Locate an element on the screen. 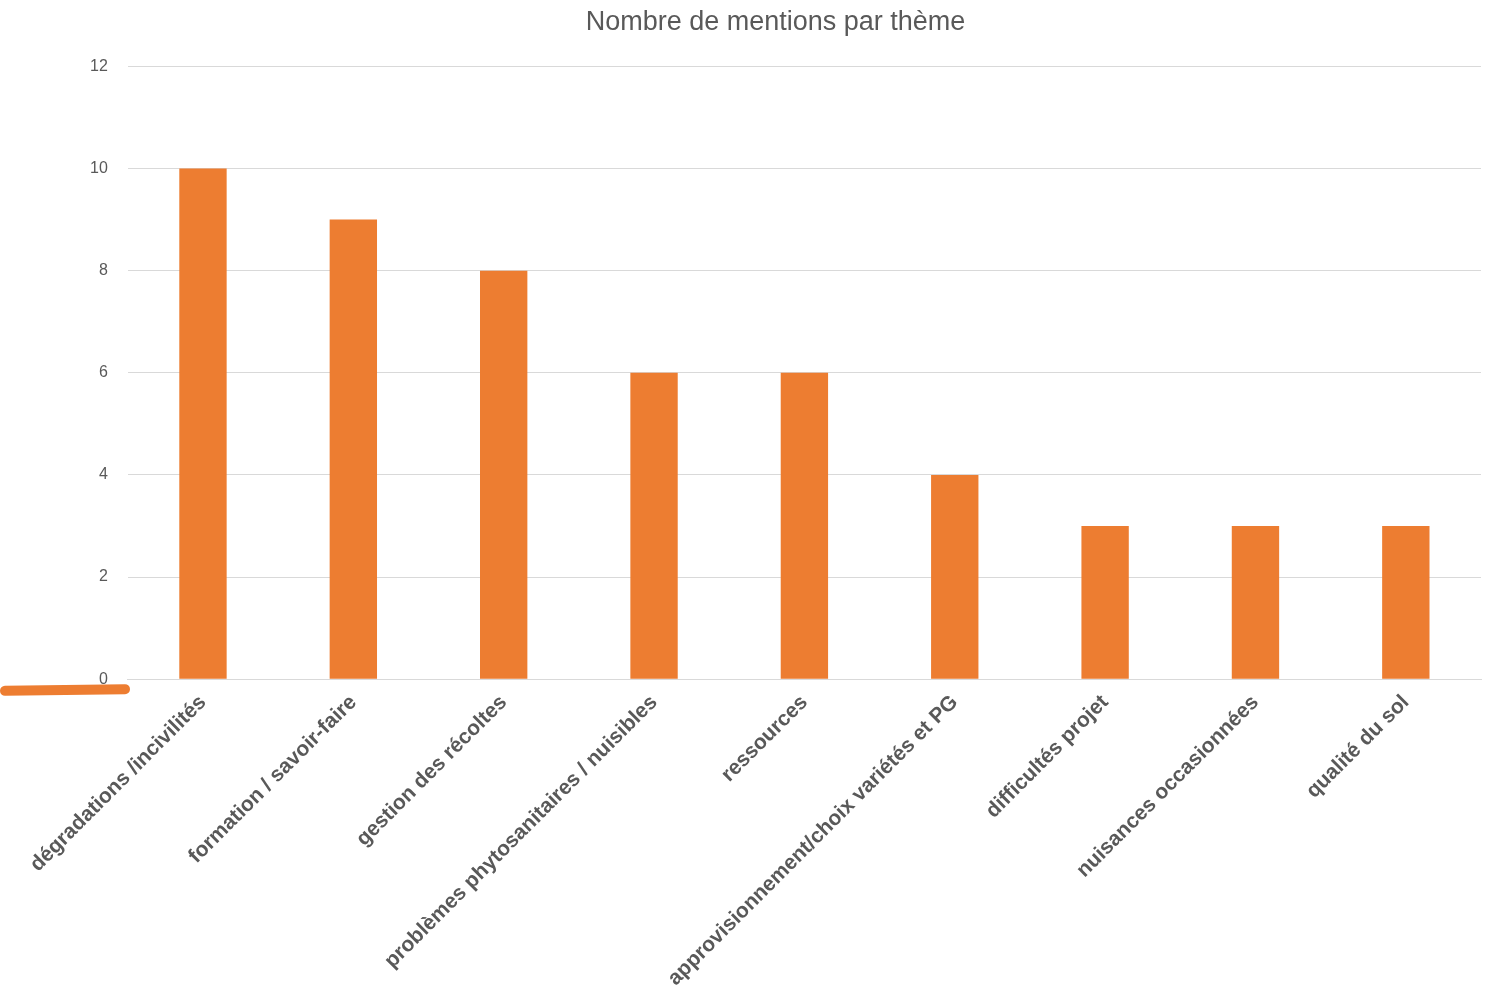  chart-title: Nombre de mentions par thème is located at coordinates (775, 20).